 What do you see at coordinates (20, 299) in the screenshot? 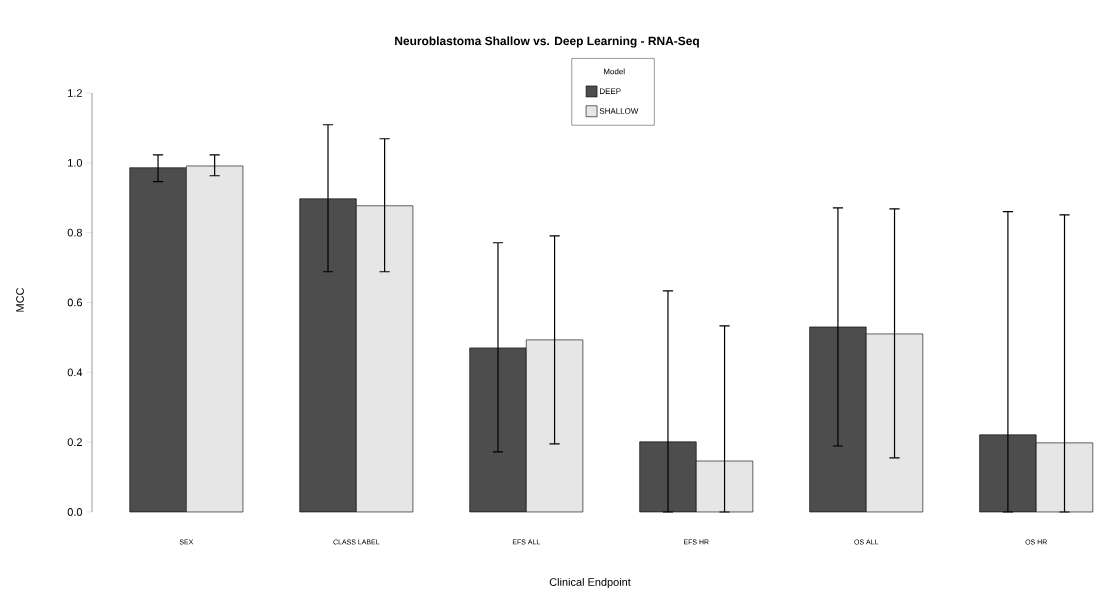
I see `y-axis-title: MCC` at bounding box center [20, 299].